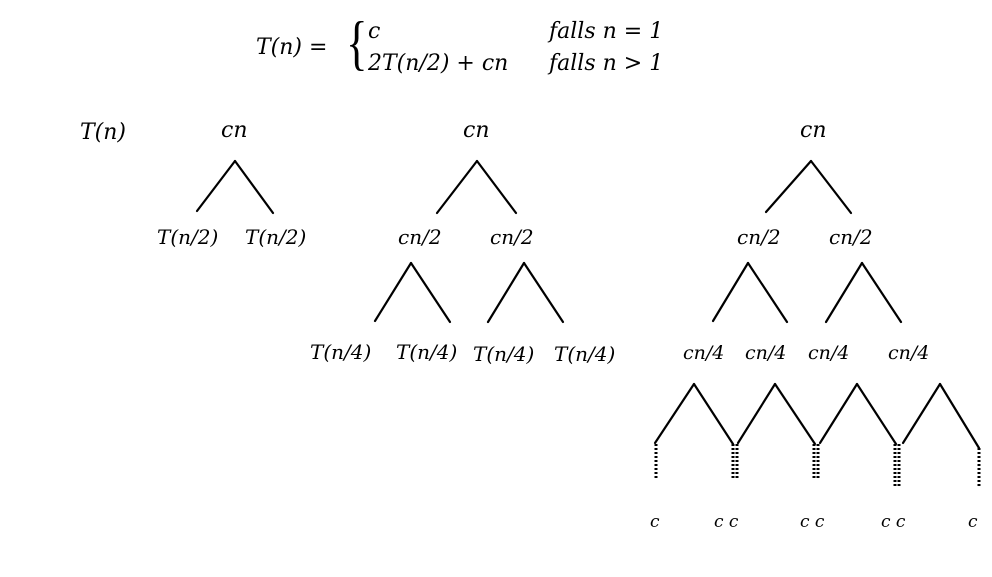  Describe the element at coordinates (374, 31) in the screenshot. I see `case1-expression: c` at that location.